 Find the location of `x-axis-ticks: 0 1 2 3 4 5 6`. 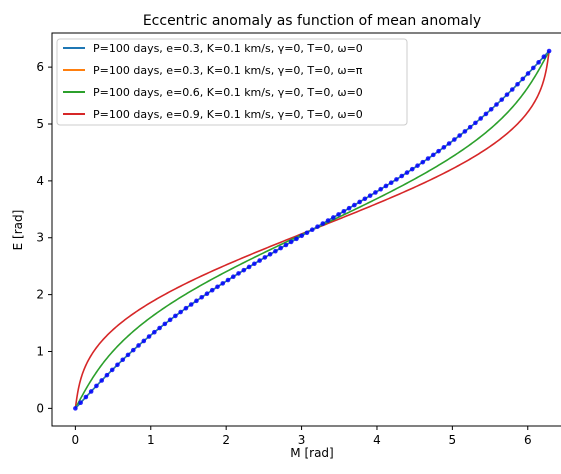

x-axis-ticks: 0 1 2 3 4 5 6 is located at coordinates (302, 436).